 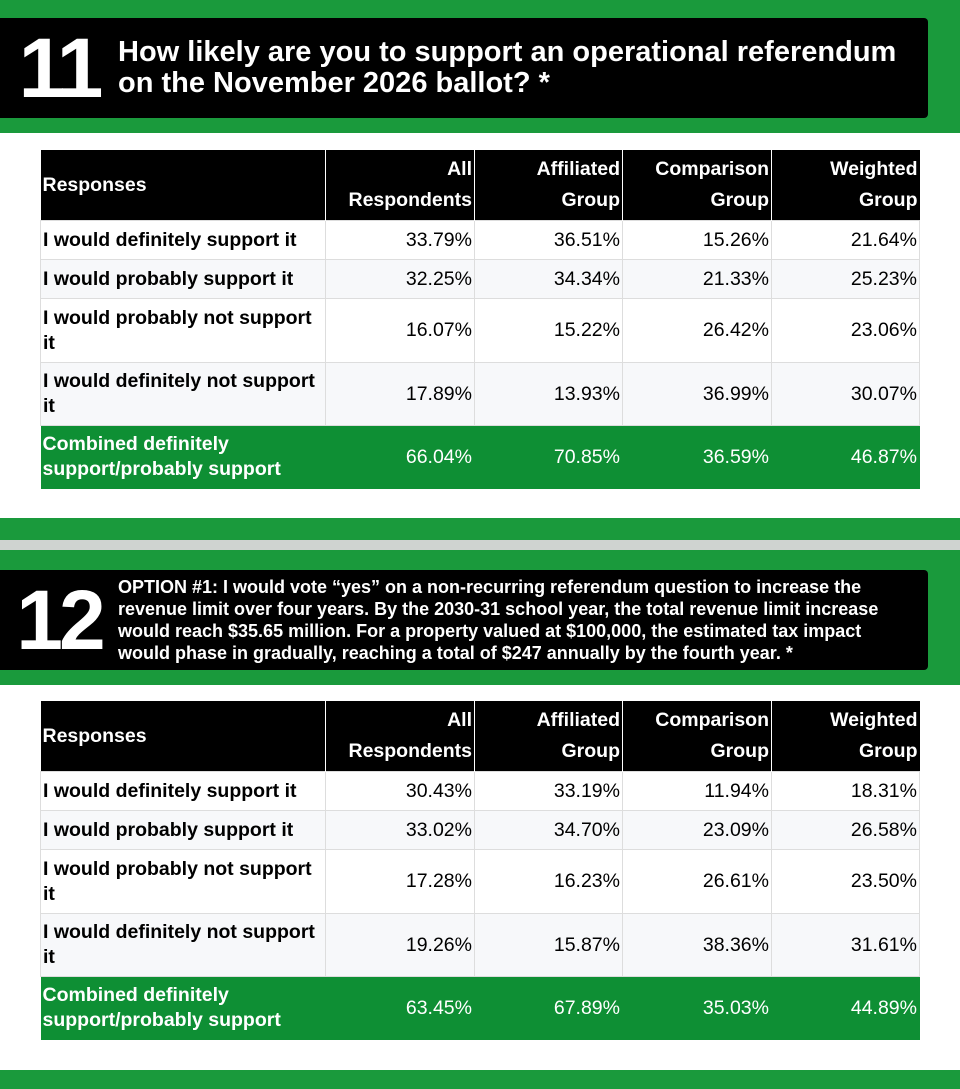 What do you see at coordinates (845, 830) in the screenshot?
I see `value-cell: 26.58%` at bounding box center [845, 830].